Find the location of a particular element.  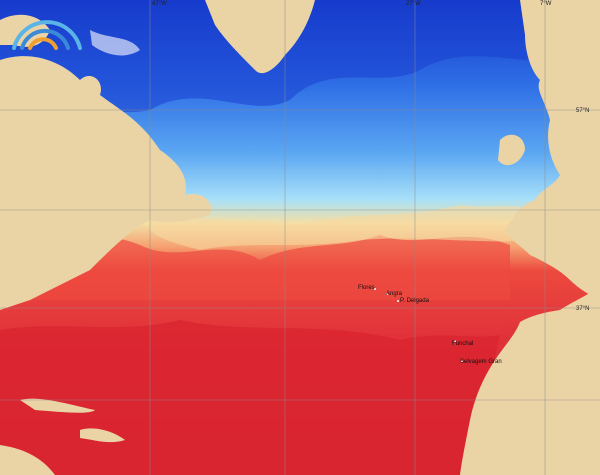

longitude-label: 7°W is located at coordinates (546, 4).